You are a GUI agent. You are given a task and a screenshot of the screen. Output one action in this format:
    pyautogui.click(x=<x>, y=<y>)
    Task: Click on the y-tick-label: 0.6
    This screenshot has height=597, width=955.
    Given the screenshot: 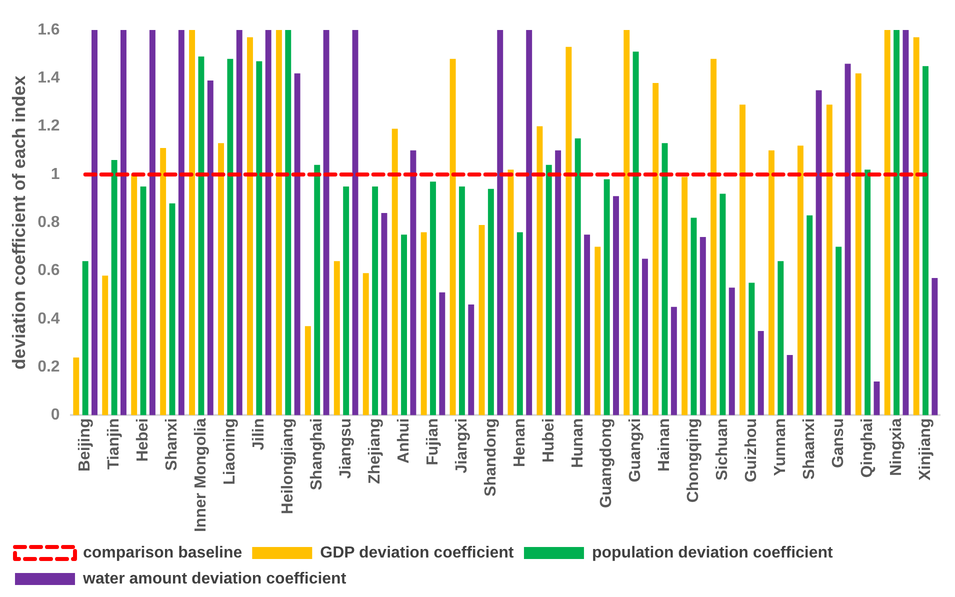 What is the action you would take?
    pyautogui.click(x=49, y=271)
    